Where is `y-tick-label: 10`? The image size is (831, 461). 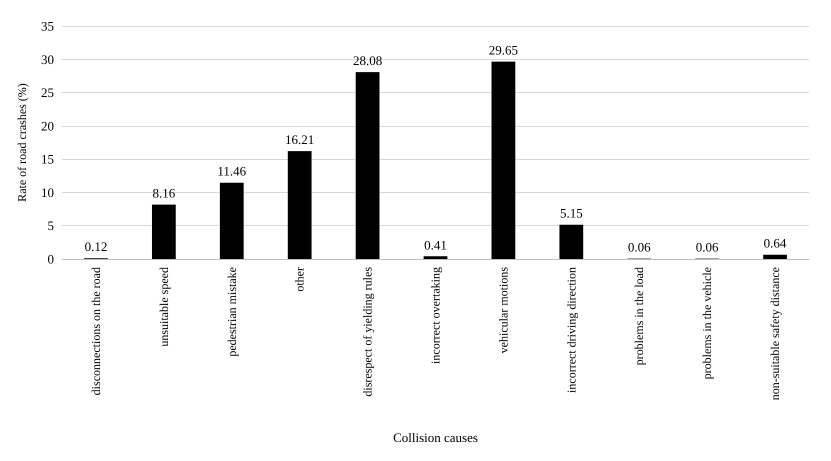
y-tick-label: 10 is located at coordinates (47, 192).